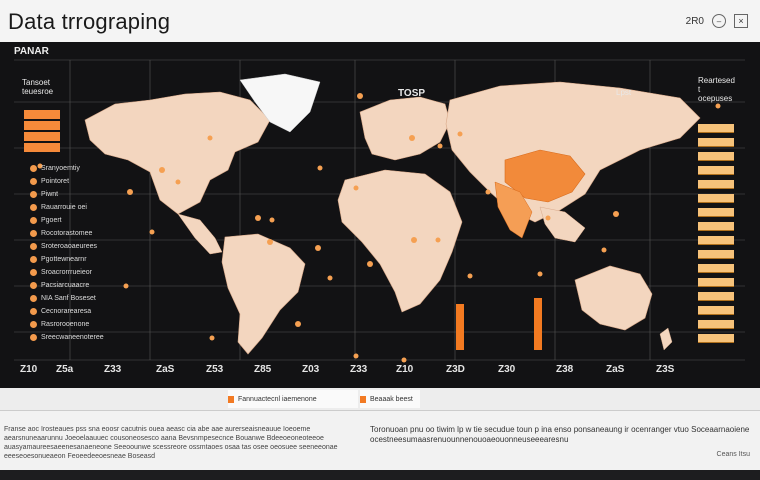 Image resolution: width=760 pixels, height=480 pixels. I want to click on continent-africa, so click(400, 241).